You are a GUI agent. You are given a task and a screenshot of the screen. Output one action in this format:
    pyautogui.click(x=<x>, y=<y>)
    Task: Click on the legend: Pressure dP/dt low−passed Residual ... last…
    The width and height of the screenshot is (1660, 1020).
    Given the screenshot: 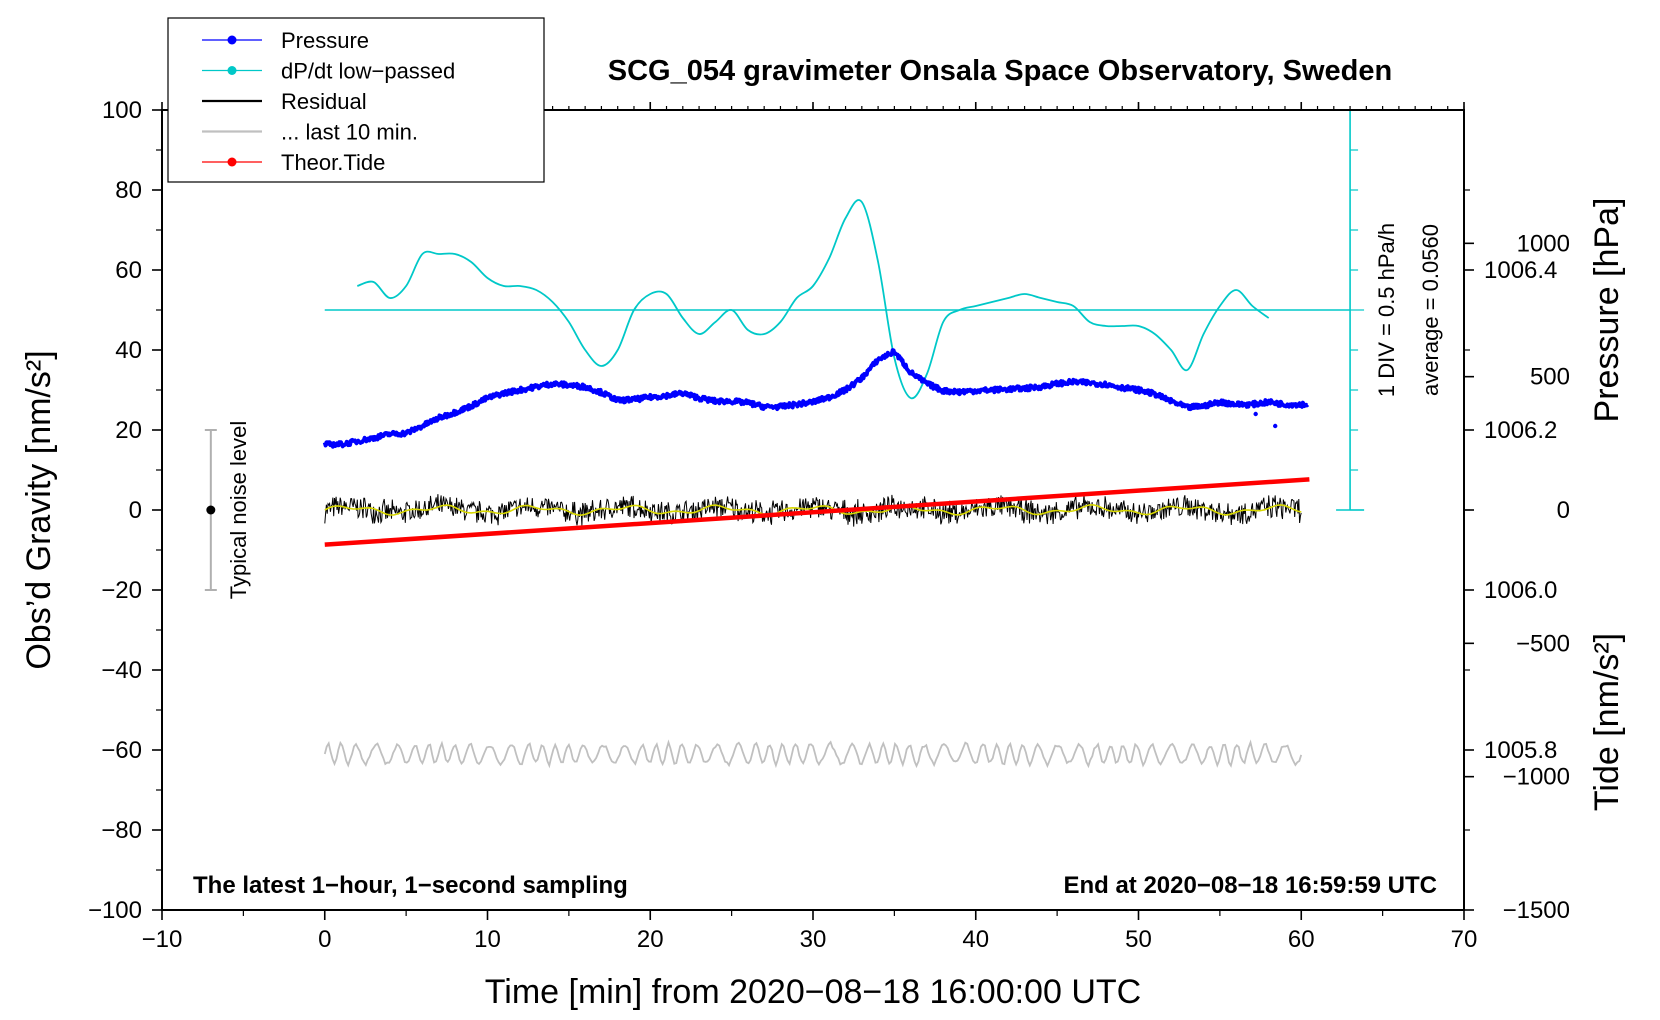 What is the action you would take?
    pyautogui.click(x=356, y=100)
    